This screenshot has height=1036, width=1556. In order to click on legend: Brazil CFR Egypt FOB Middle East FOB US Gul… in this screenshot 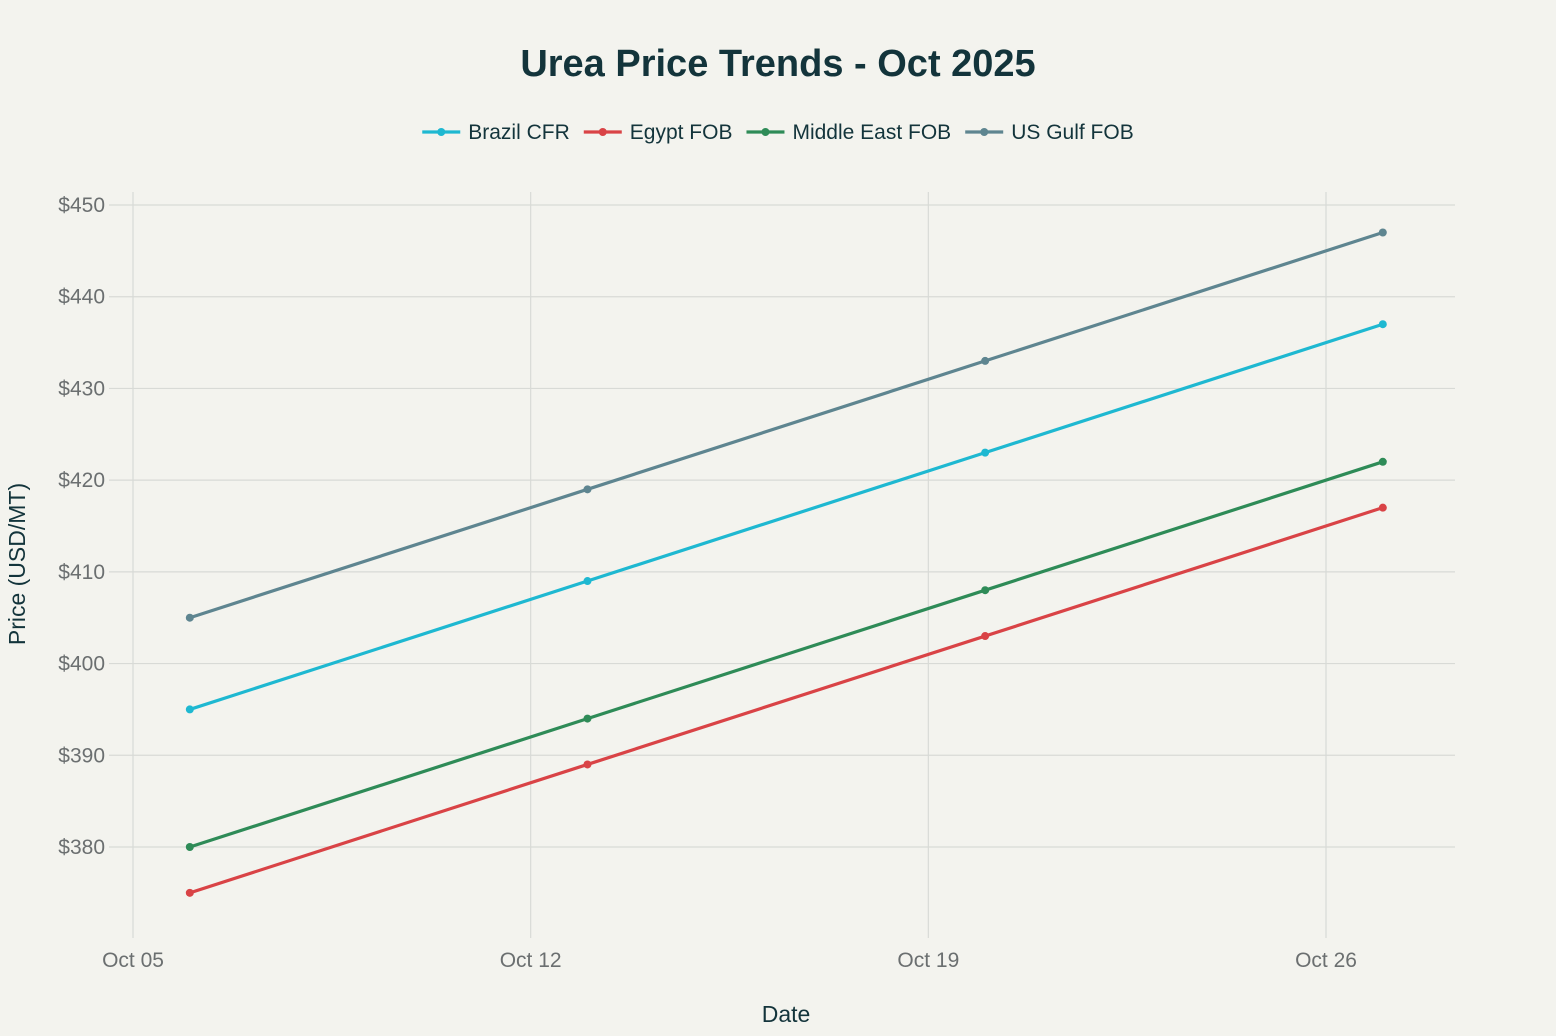, I will do `click(778, 132)`.